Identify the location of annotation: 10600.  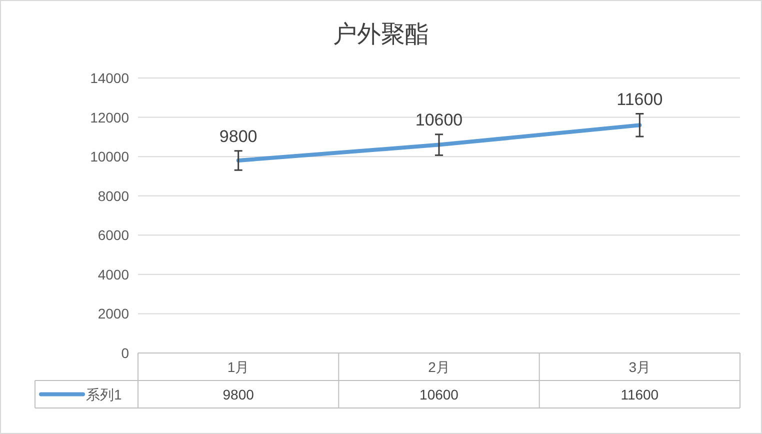
(439, 120).